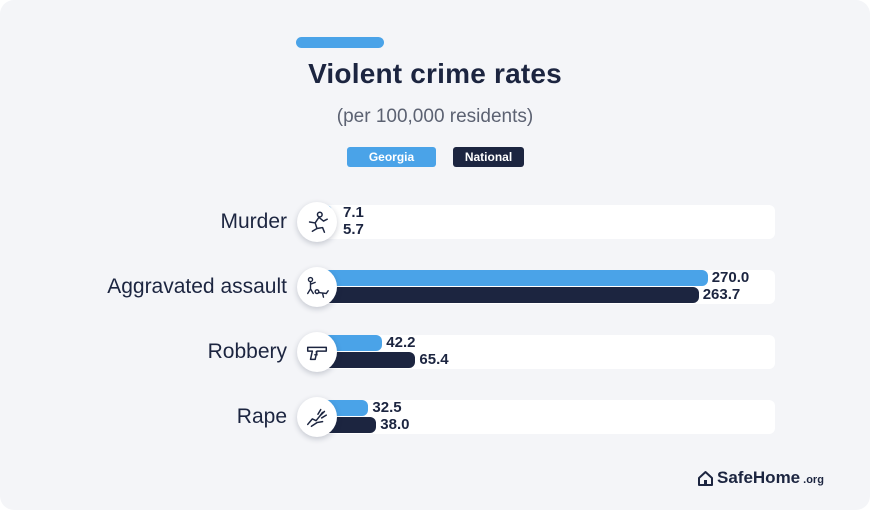 The width and height of the screenshot is (870, 510). I want to click on value-label-georgia: 270.0, so click(730, 277).